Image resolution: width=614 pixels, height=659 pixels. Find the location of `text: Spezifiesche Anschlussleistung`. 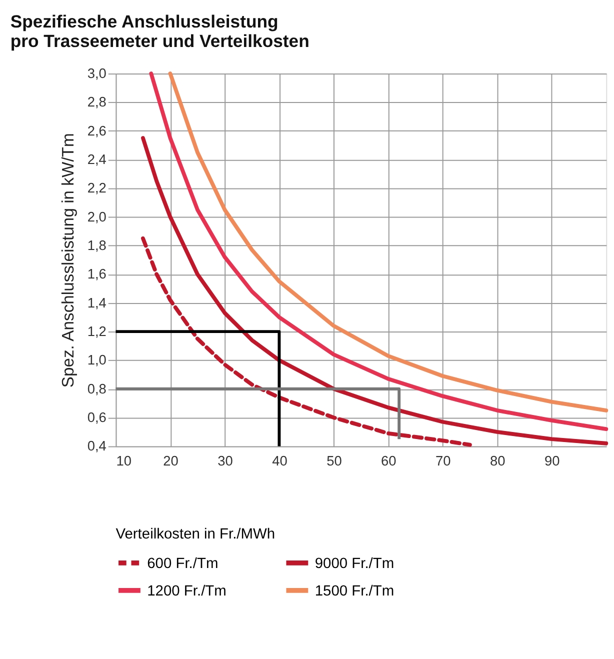

text: Spezifiesche Anschlussleistung is located at coordinates (144, 21).